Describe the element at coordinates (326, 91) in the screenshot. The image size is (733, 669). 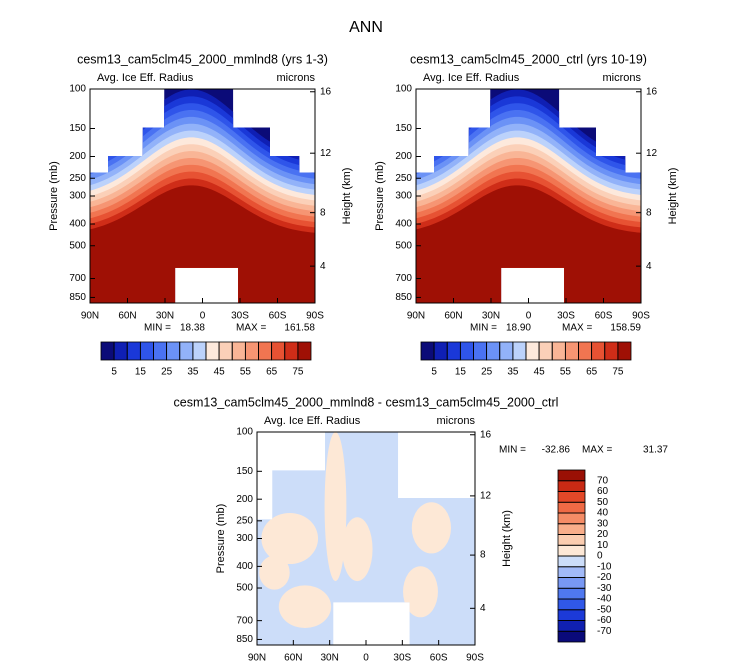
I see `y2-tick-label: 16` at that location.